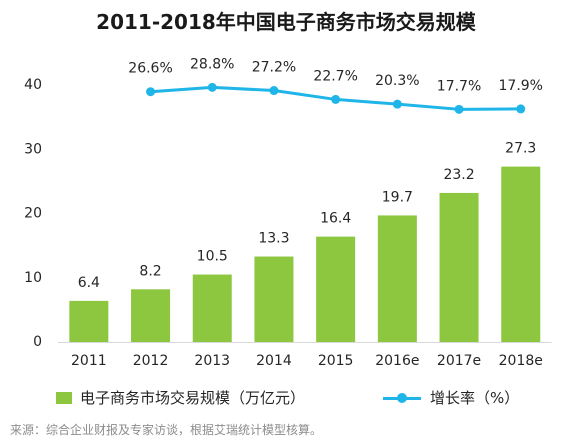 The width and height of the screenshot is (572, 446). I want to click on x-tick-label: 2015, so click(336, 361).